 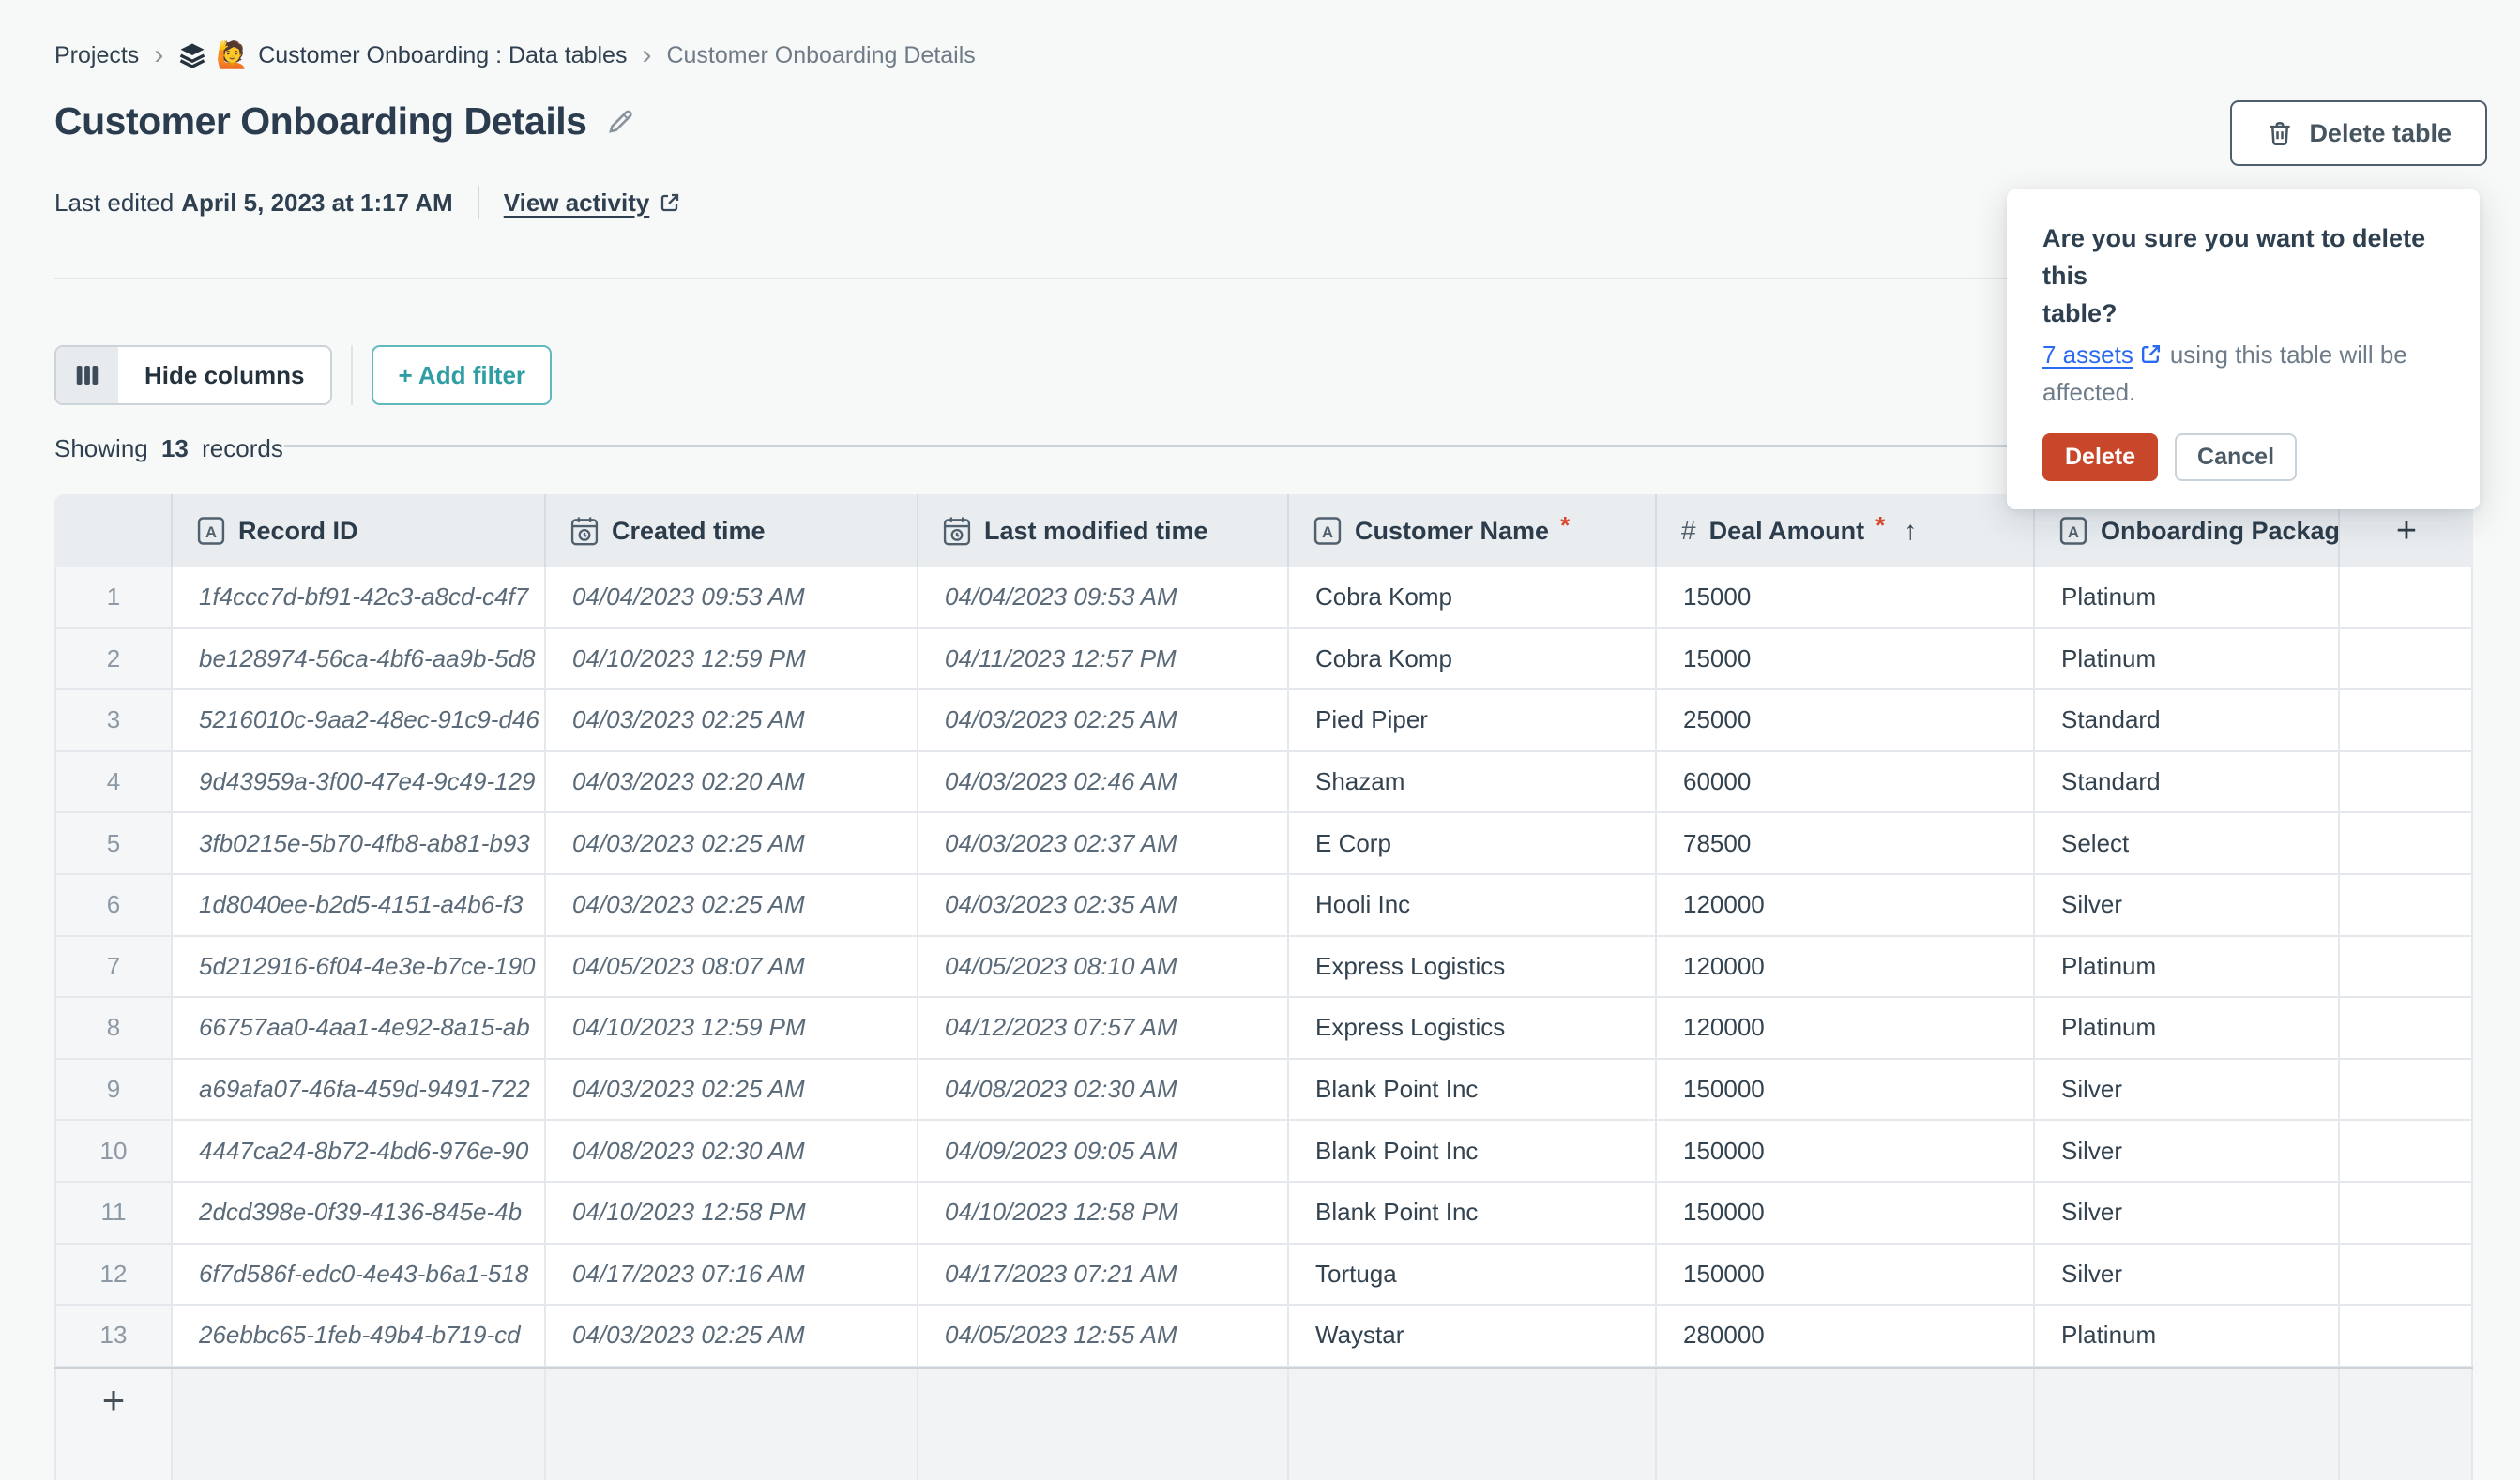 I want to click on cell-customer-name: Waystar, so click(x=1471, y=1336).